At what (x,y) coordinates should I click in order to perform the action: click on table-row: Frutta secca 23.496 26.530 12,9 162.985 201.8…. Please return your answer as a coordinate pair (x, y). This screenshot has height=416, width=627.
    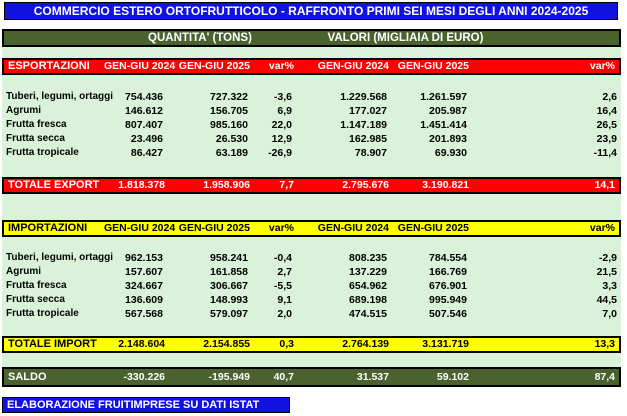
    Looking at the image, I should click on (311, 139).